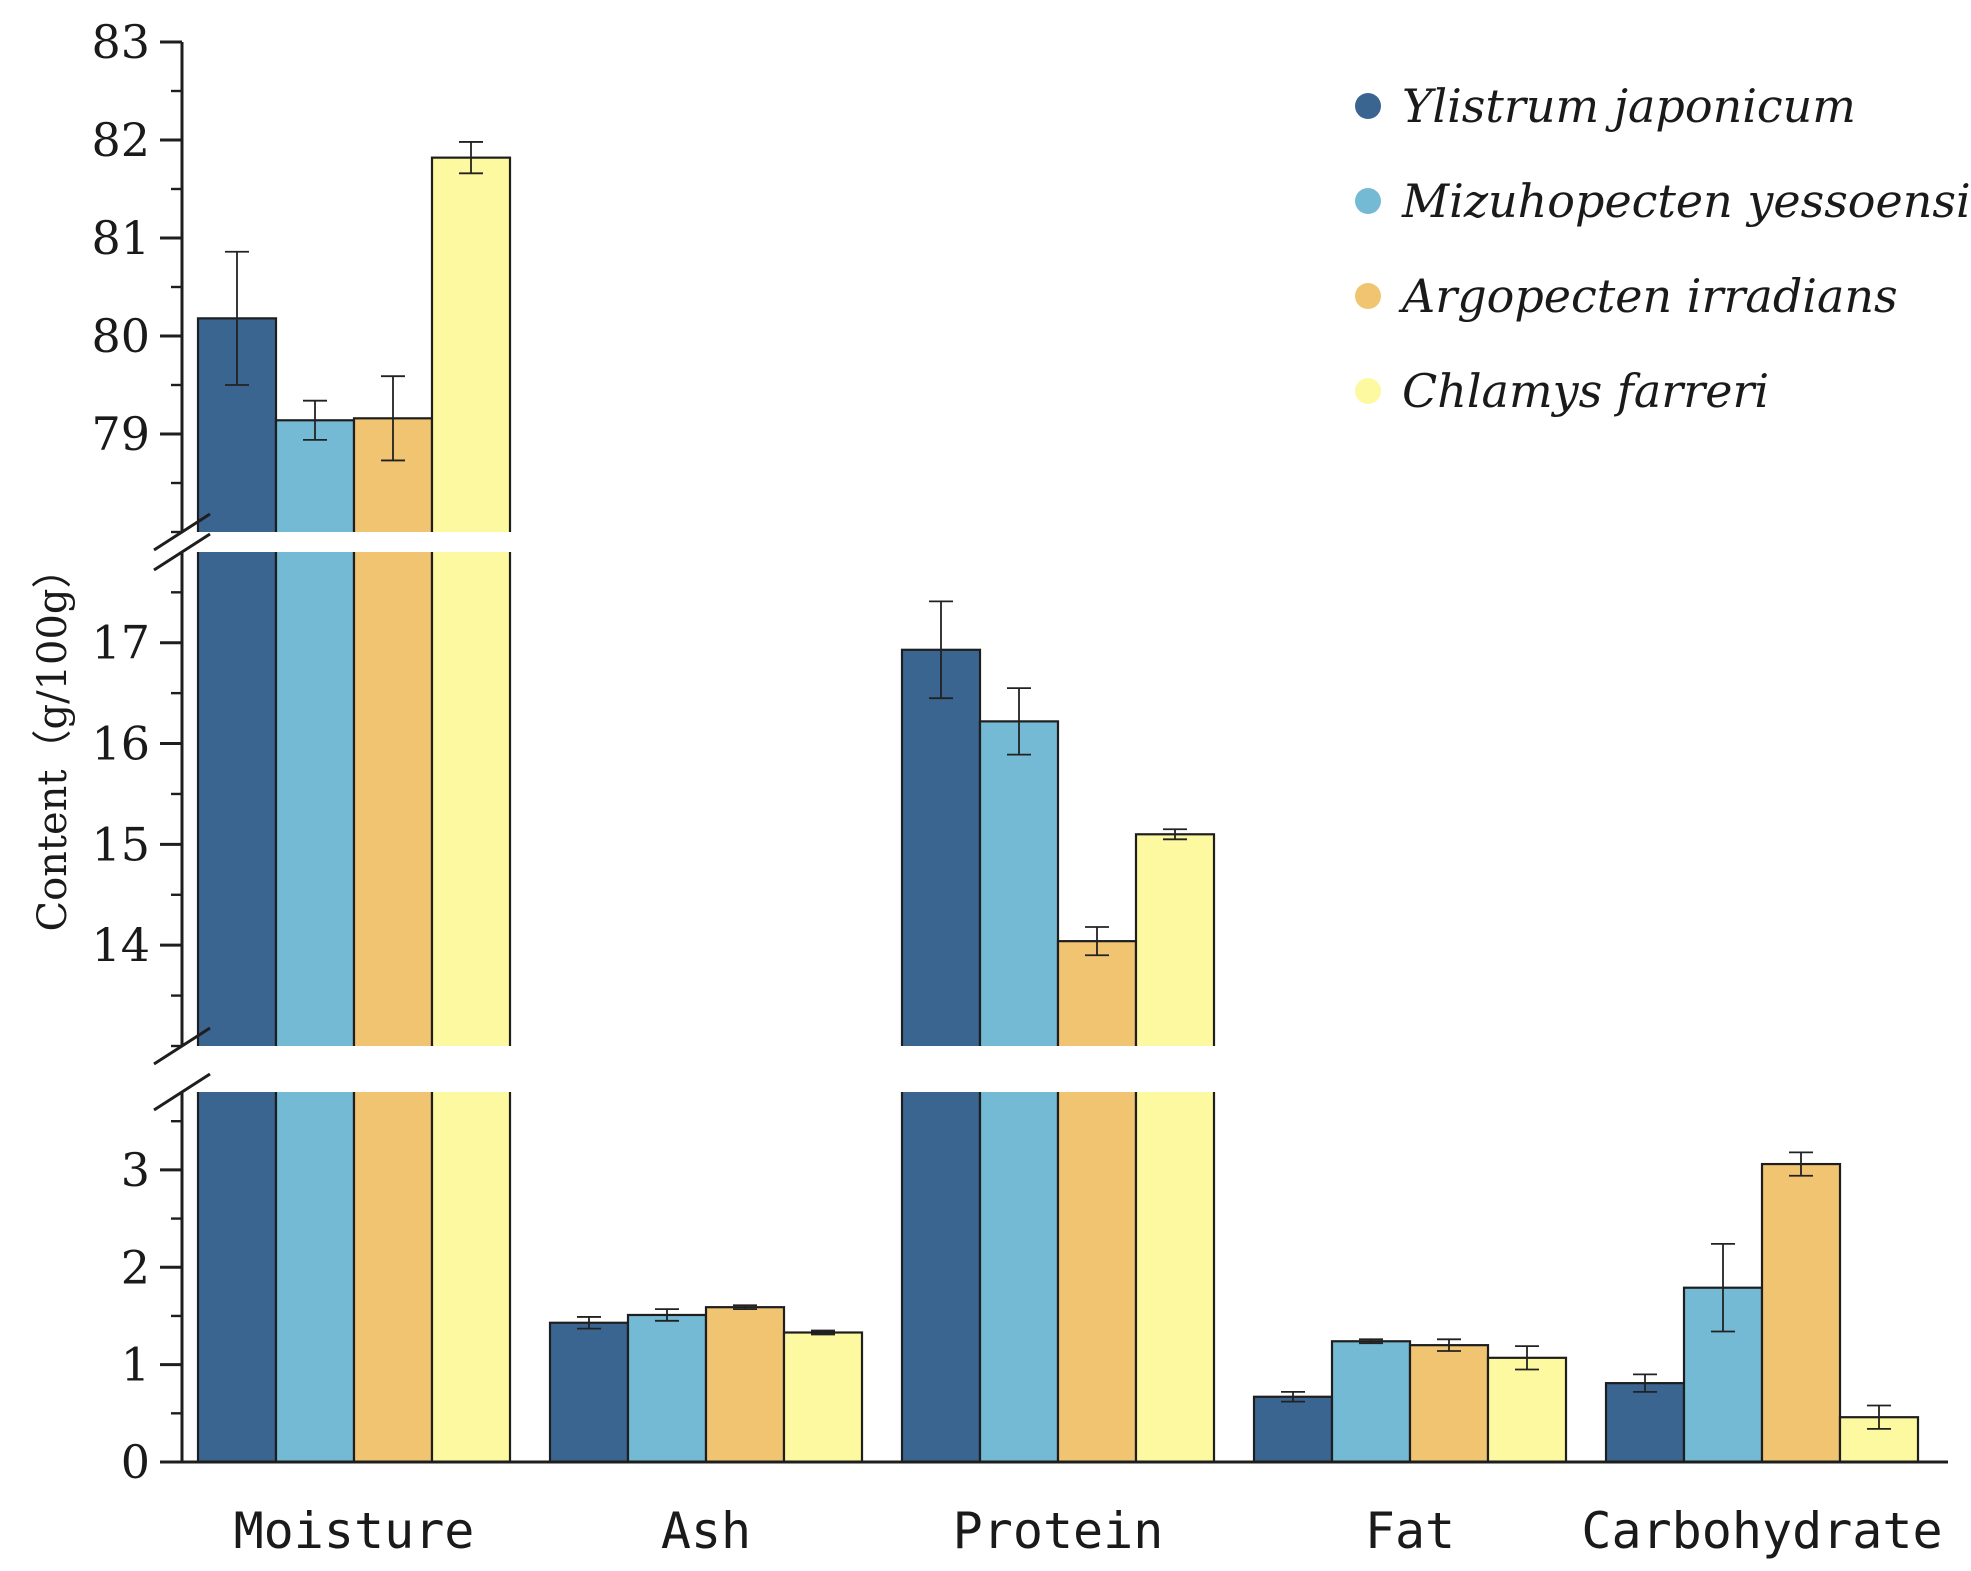 This screenshot has width=1971, height=1571. What do you see at coordinates (120, 42) in the screenshot?
I see `y-tick-label-83: 83` at bounding box center [120, 42].